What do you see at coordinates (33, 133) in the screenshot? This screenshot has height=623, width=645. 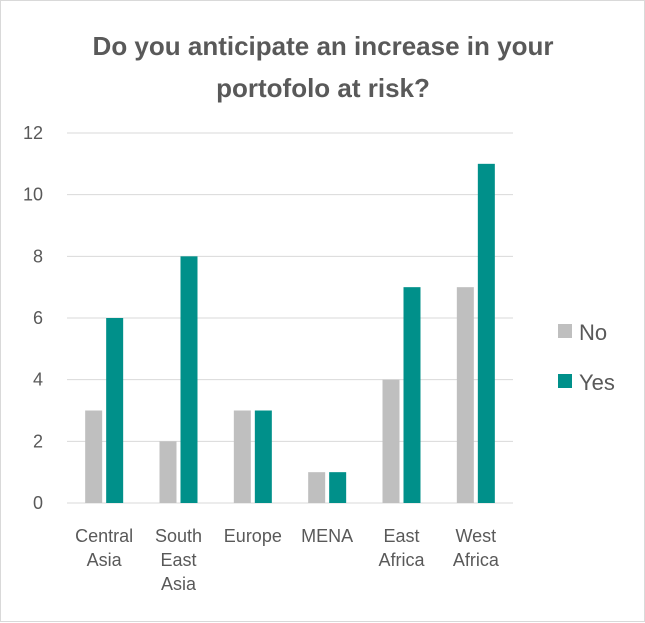 I see `y-tick-label: 12` at bounding box center [33, 133].